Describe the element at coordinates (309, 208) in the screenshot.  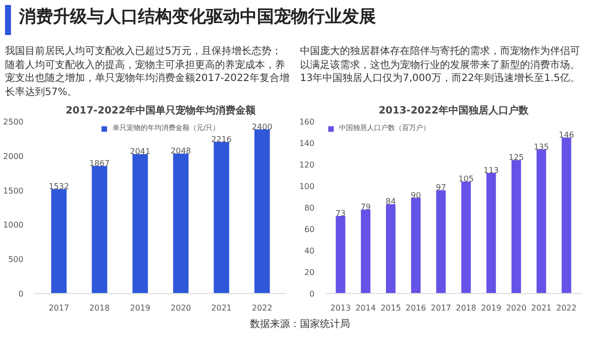
I see `y-tick-label: 80` at that location.